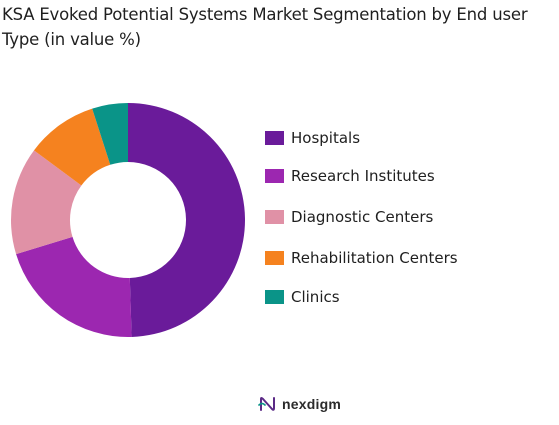 The image size is (559, 425). I want to click on legend-label-rehabilitation-centers: Rehabilitation Centers, so click(374, 258).